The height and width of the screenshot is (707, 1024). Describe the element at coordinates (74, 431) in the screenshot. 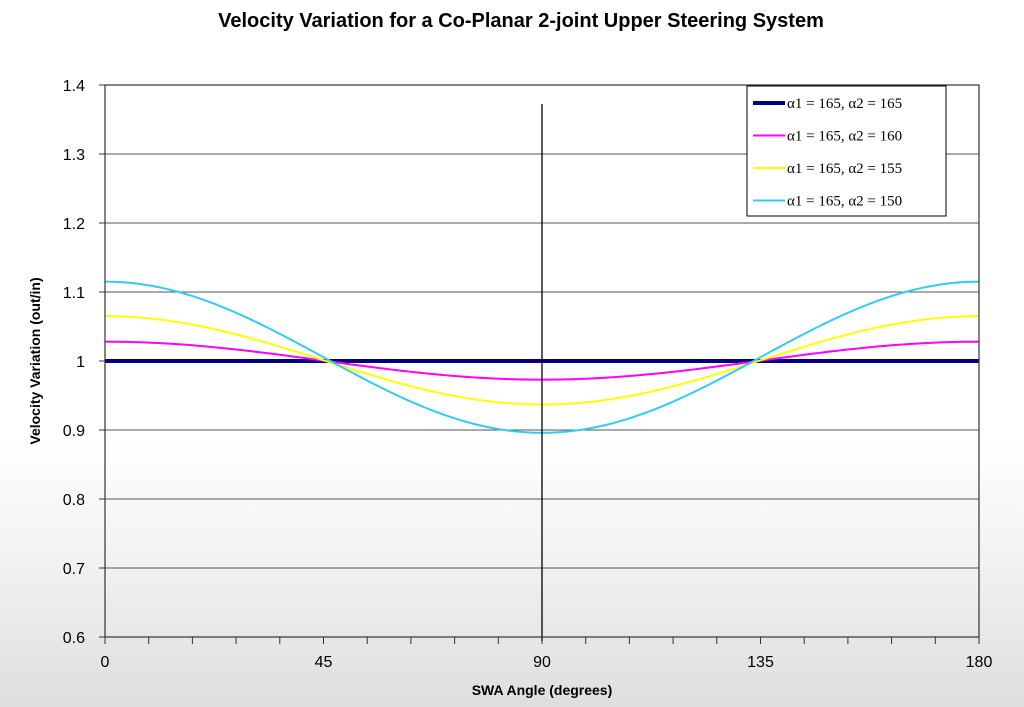

I see `y-tick-label: 0.9` at that location.